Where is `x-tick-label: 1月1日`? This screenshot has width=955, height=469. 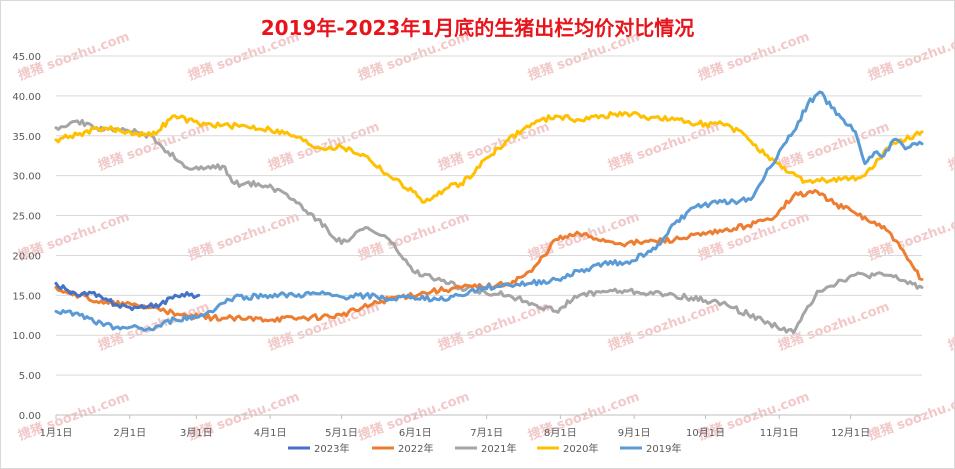 x-tick-label: 1月1日 is located at coordinates (56, 433).